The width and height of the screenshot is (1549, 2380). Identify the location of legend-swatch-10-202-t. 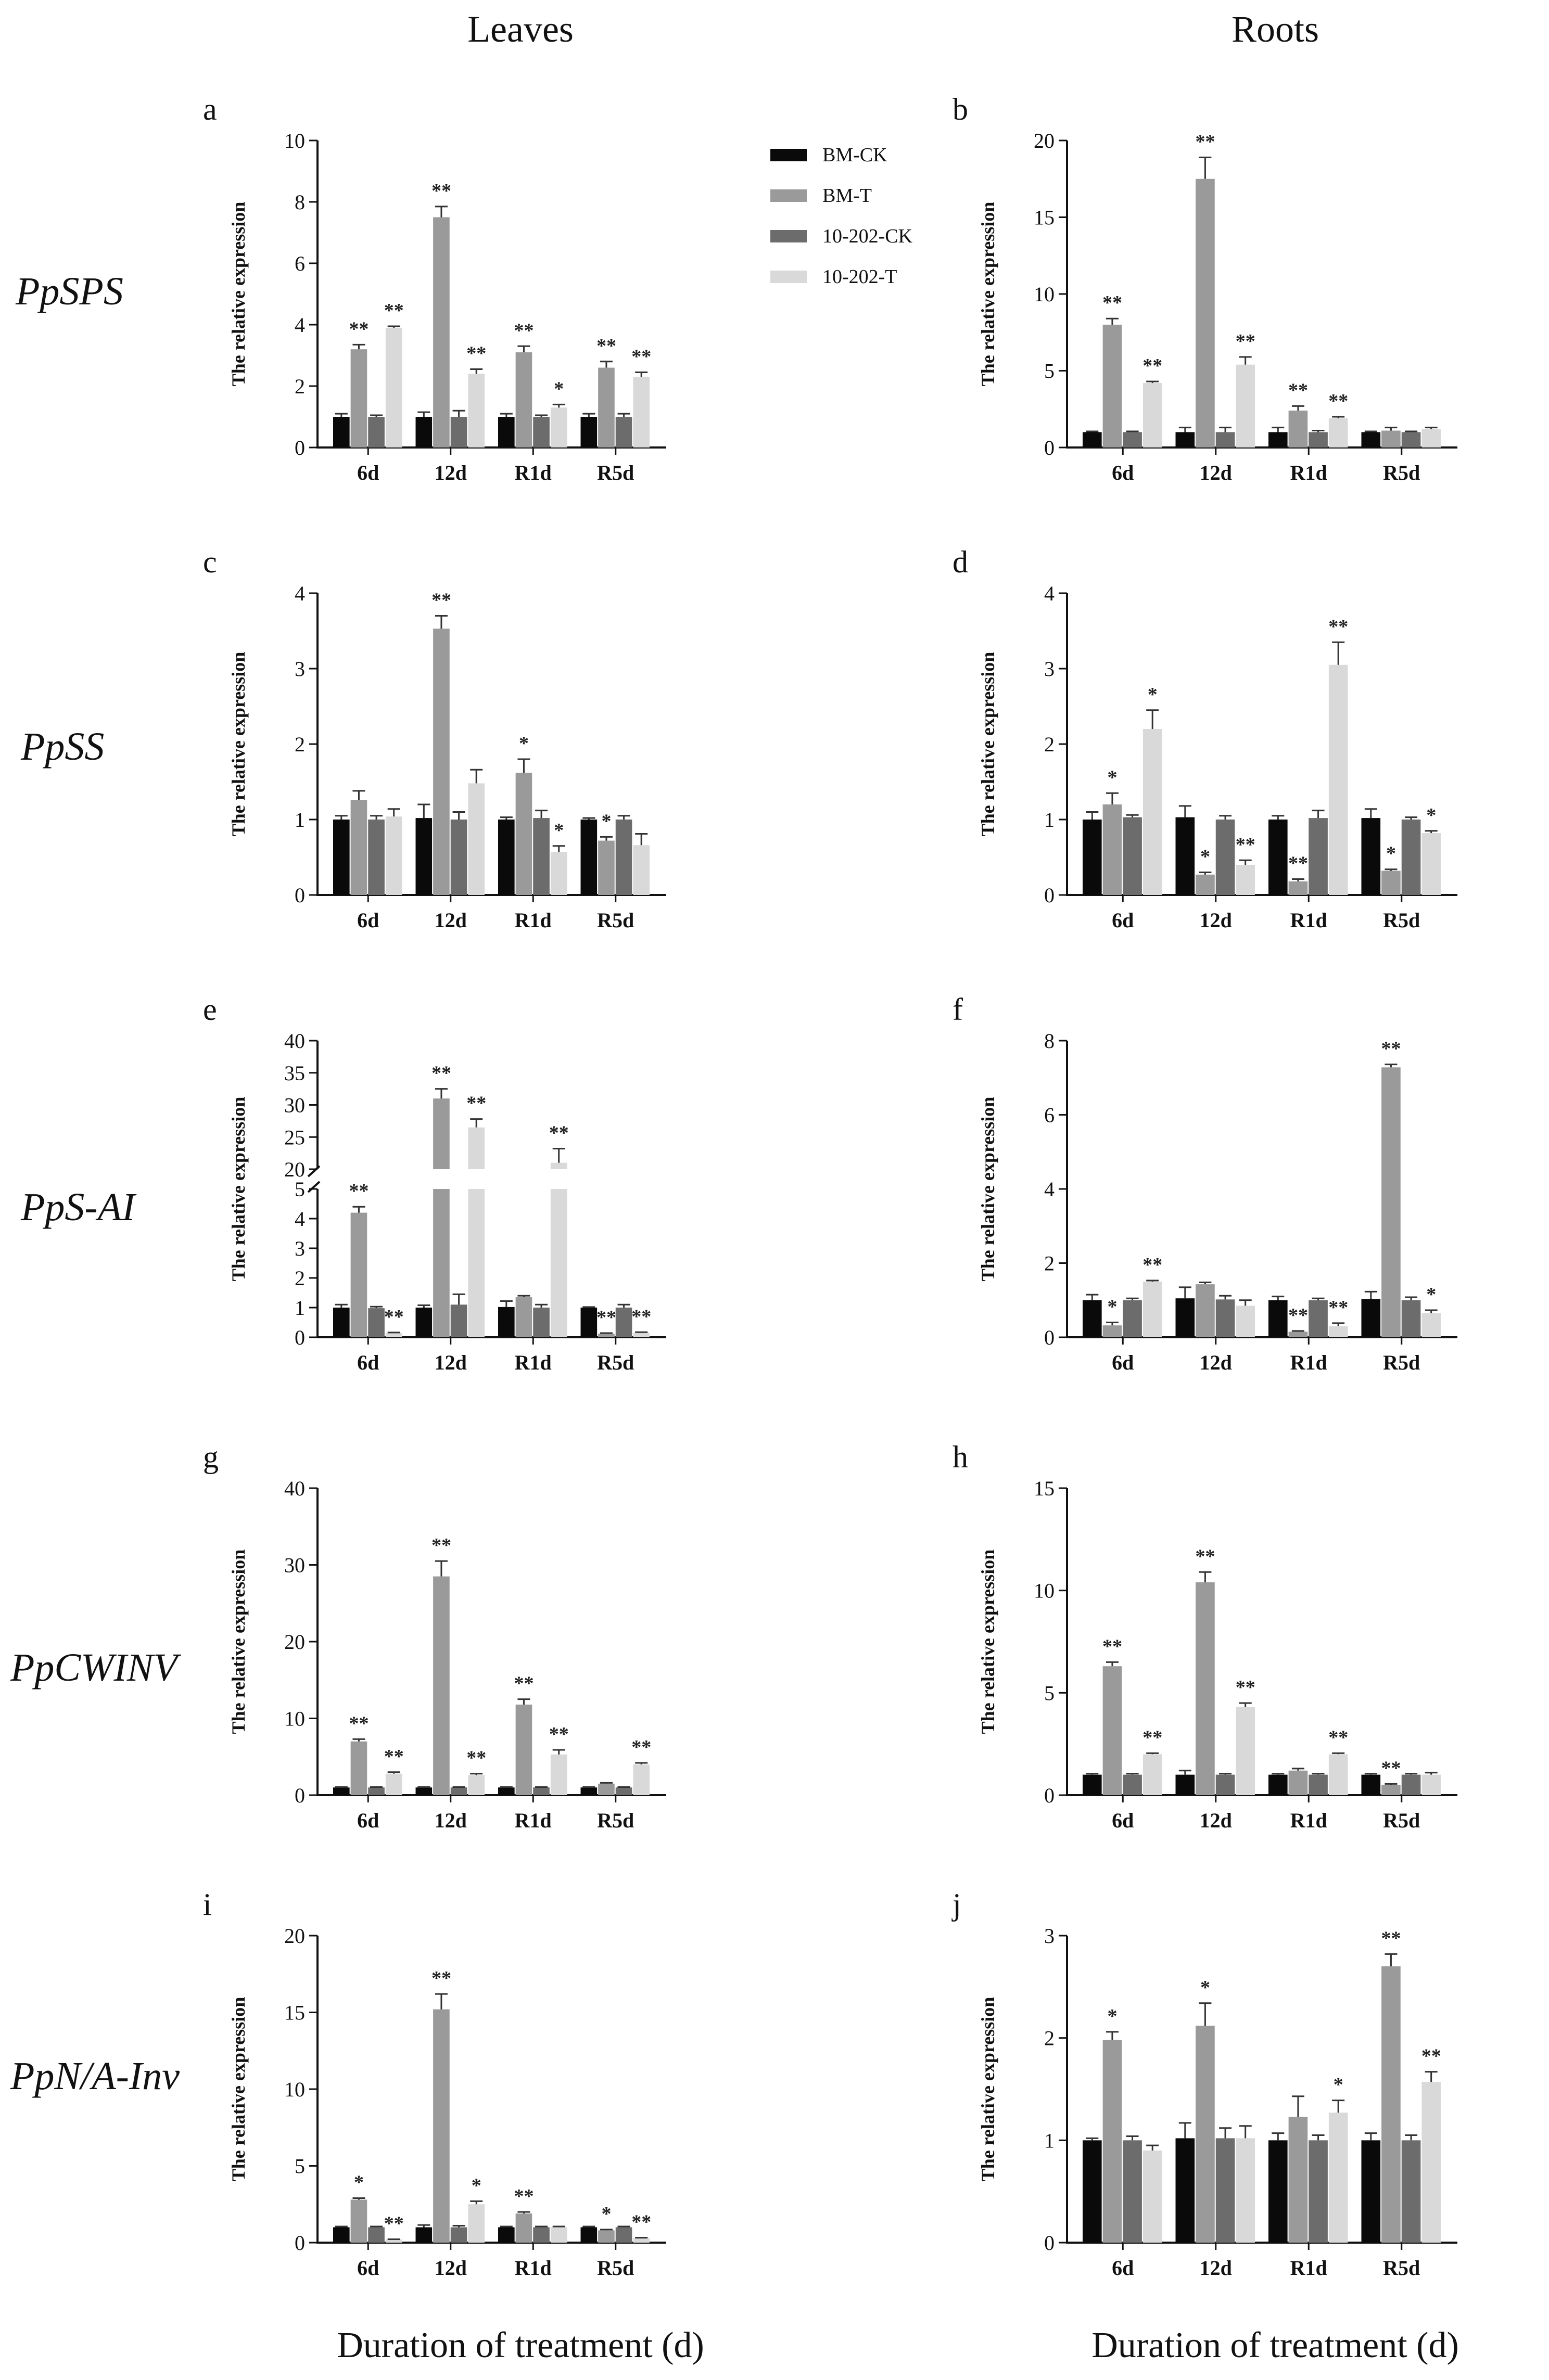
(788, 277).